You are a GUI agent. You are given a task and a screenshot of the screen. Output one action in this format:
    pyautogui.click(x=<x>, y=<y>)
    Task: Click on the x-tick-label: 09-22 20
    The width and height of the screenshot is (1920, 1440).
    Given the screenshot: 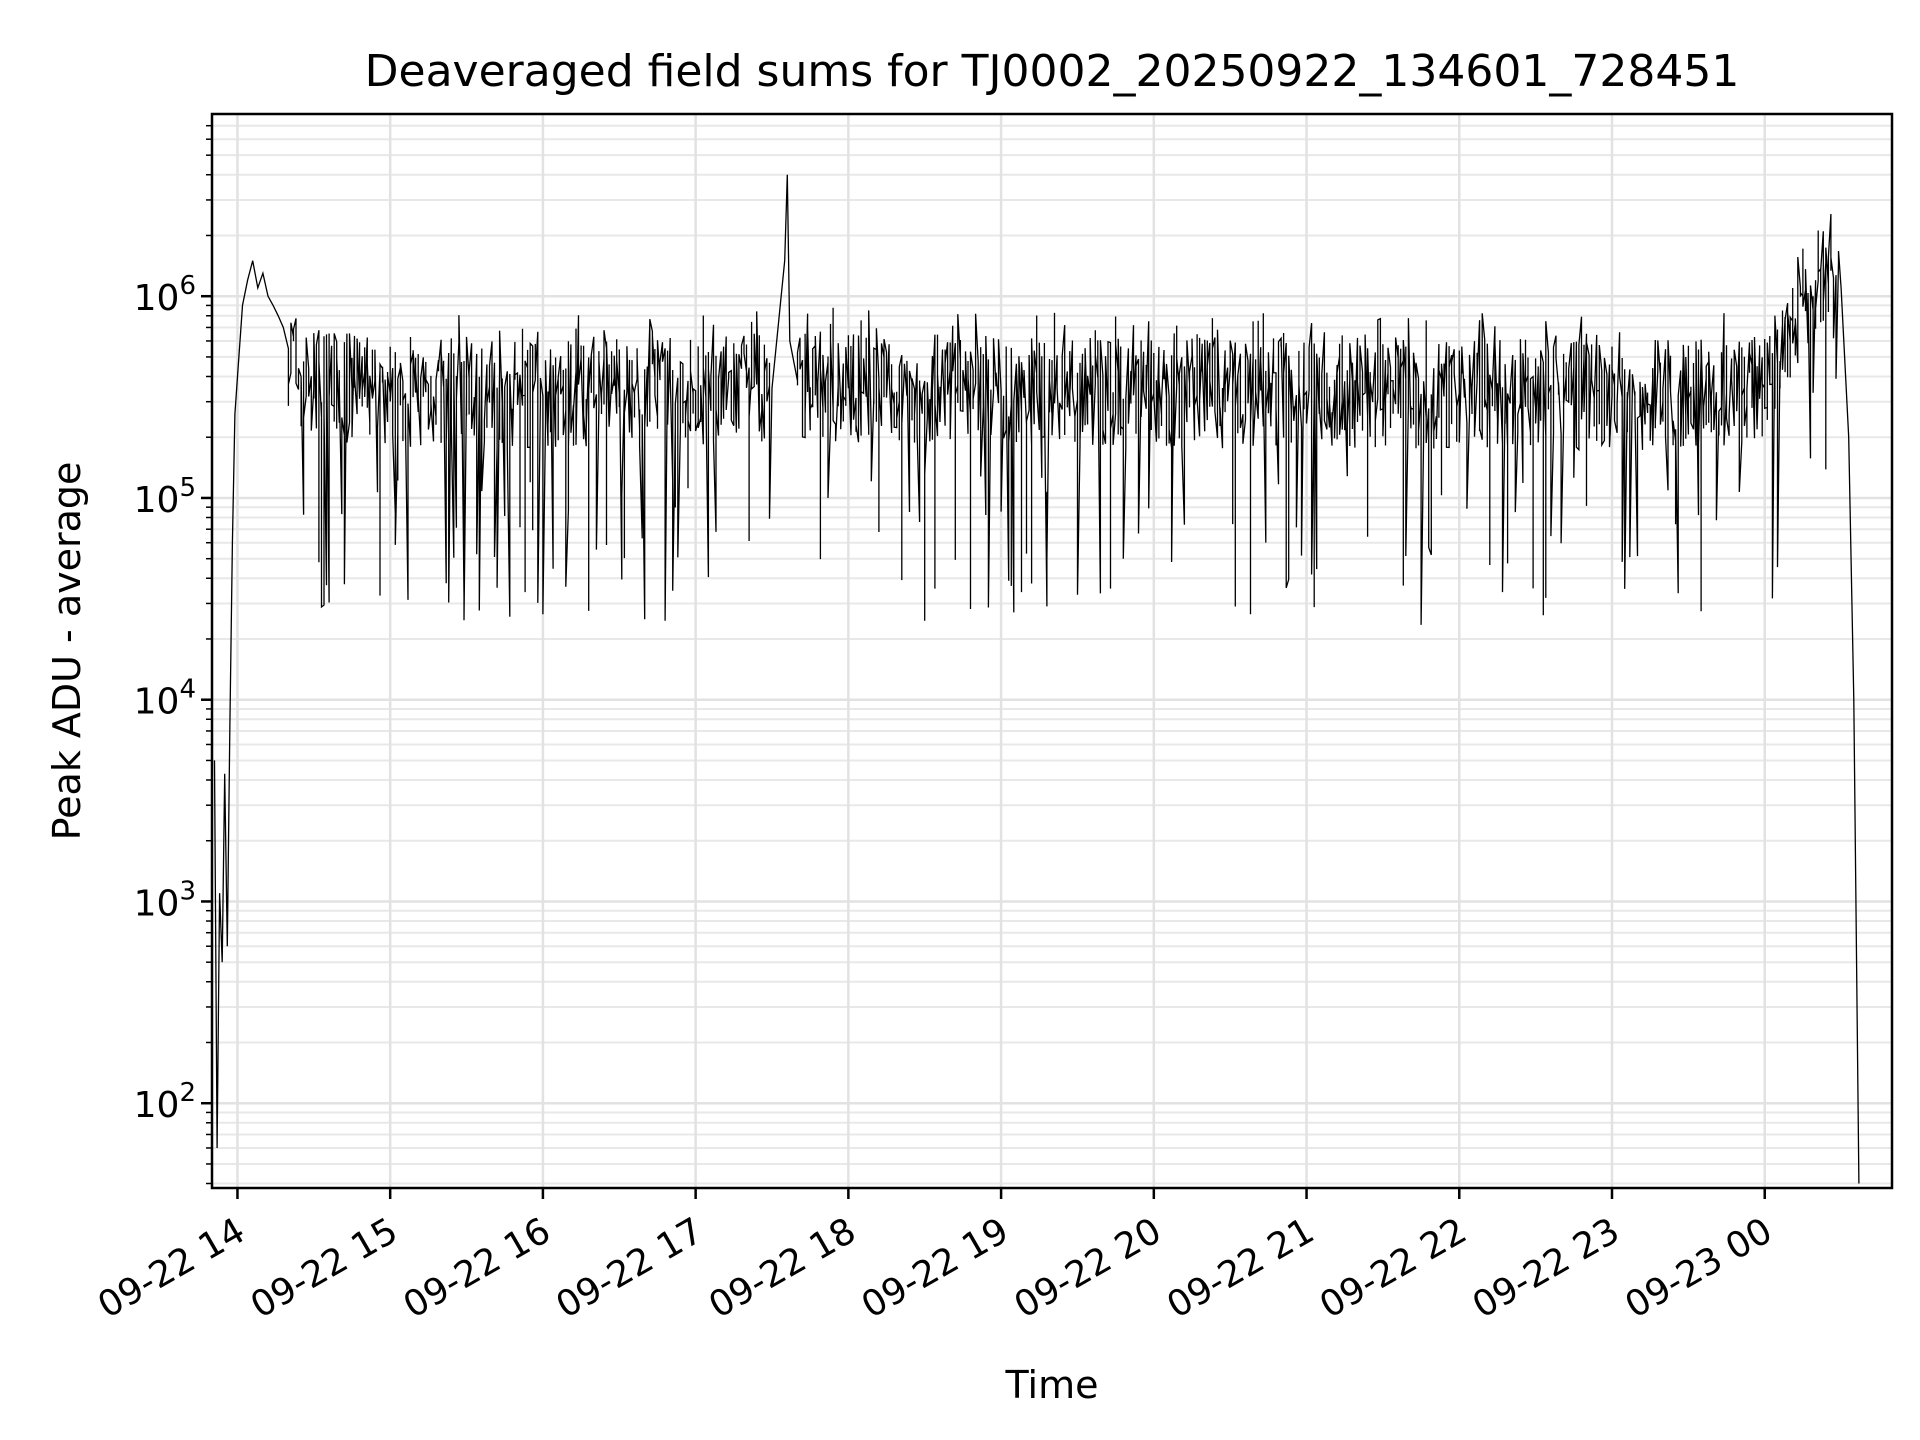 What is the action you would take?
    pyautogui.click(x=1088, y=1268)
    